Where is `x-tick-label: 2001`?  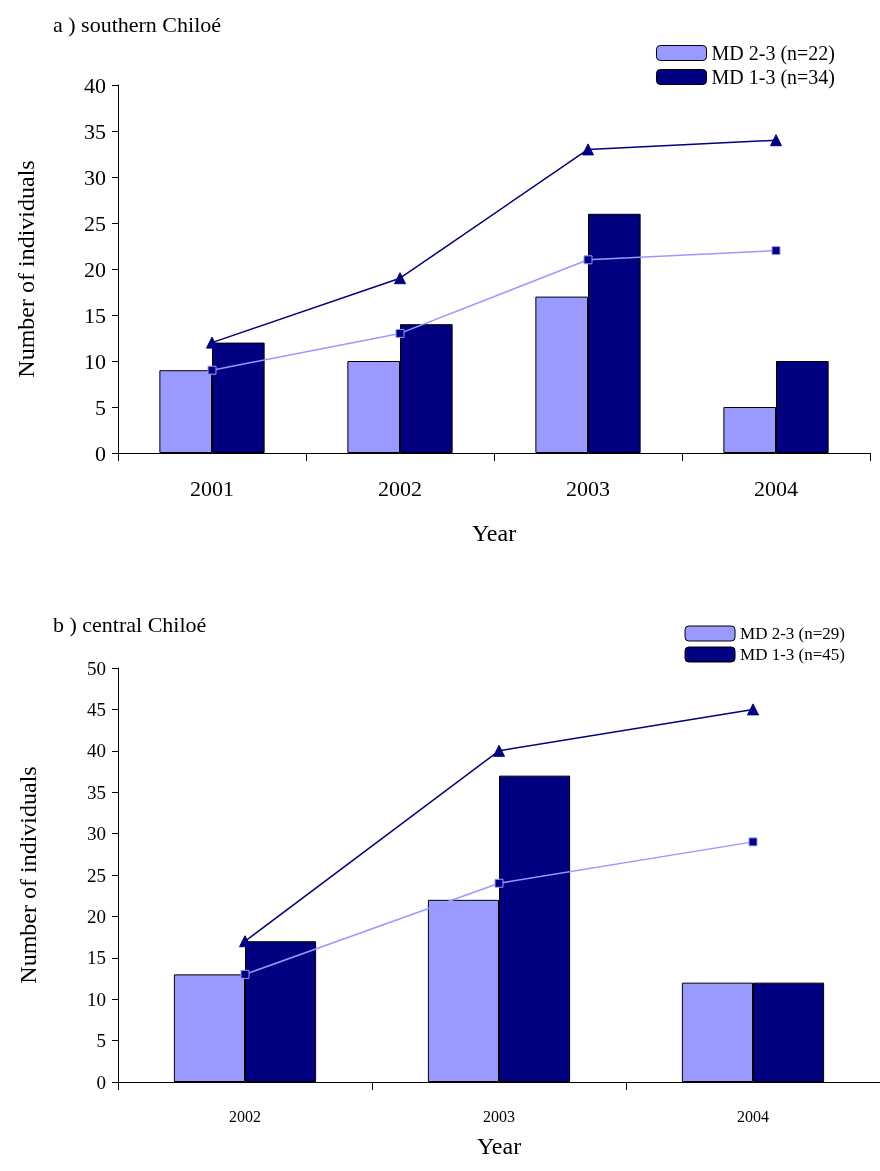
x-tick-label: 2001 is located at coordinates (212, 488).